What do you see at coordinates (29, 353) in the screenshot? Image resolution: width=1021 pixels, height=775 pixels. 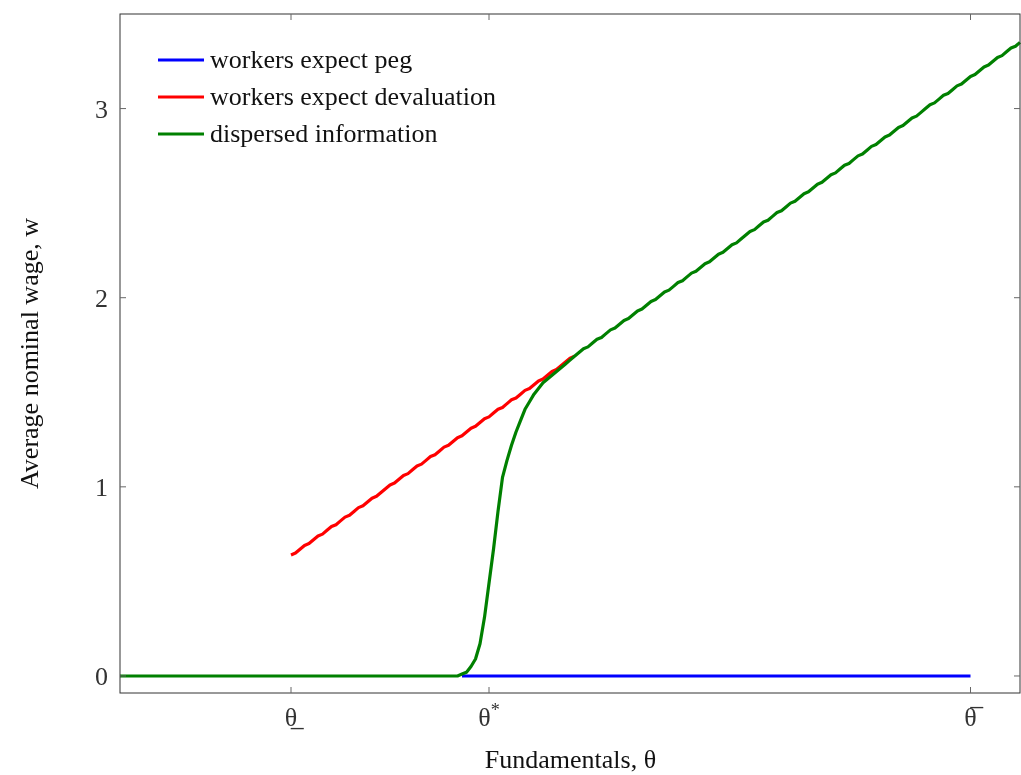 I see `y-axis-title: Average nominal wage, w` at bounding box center [29, 353].